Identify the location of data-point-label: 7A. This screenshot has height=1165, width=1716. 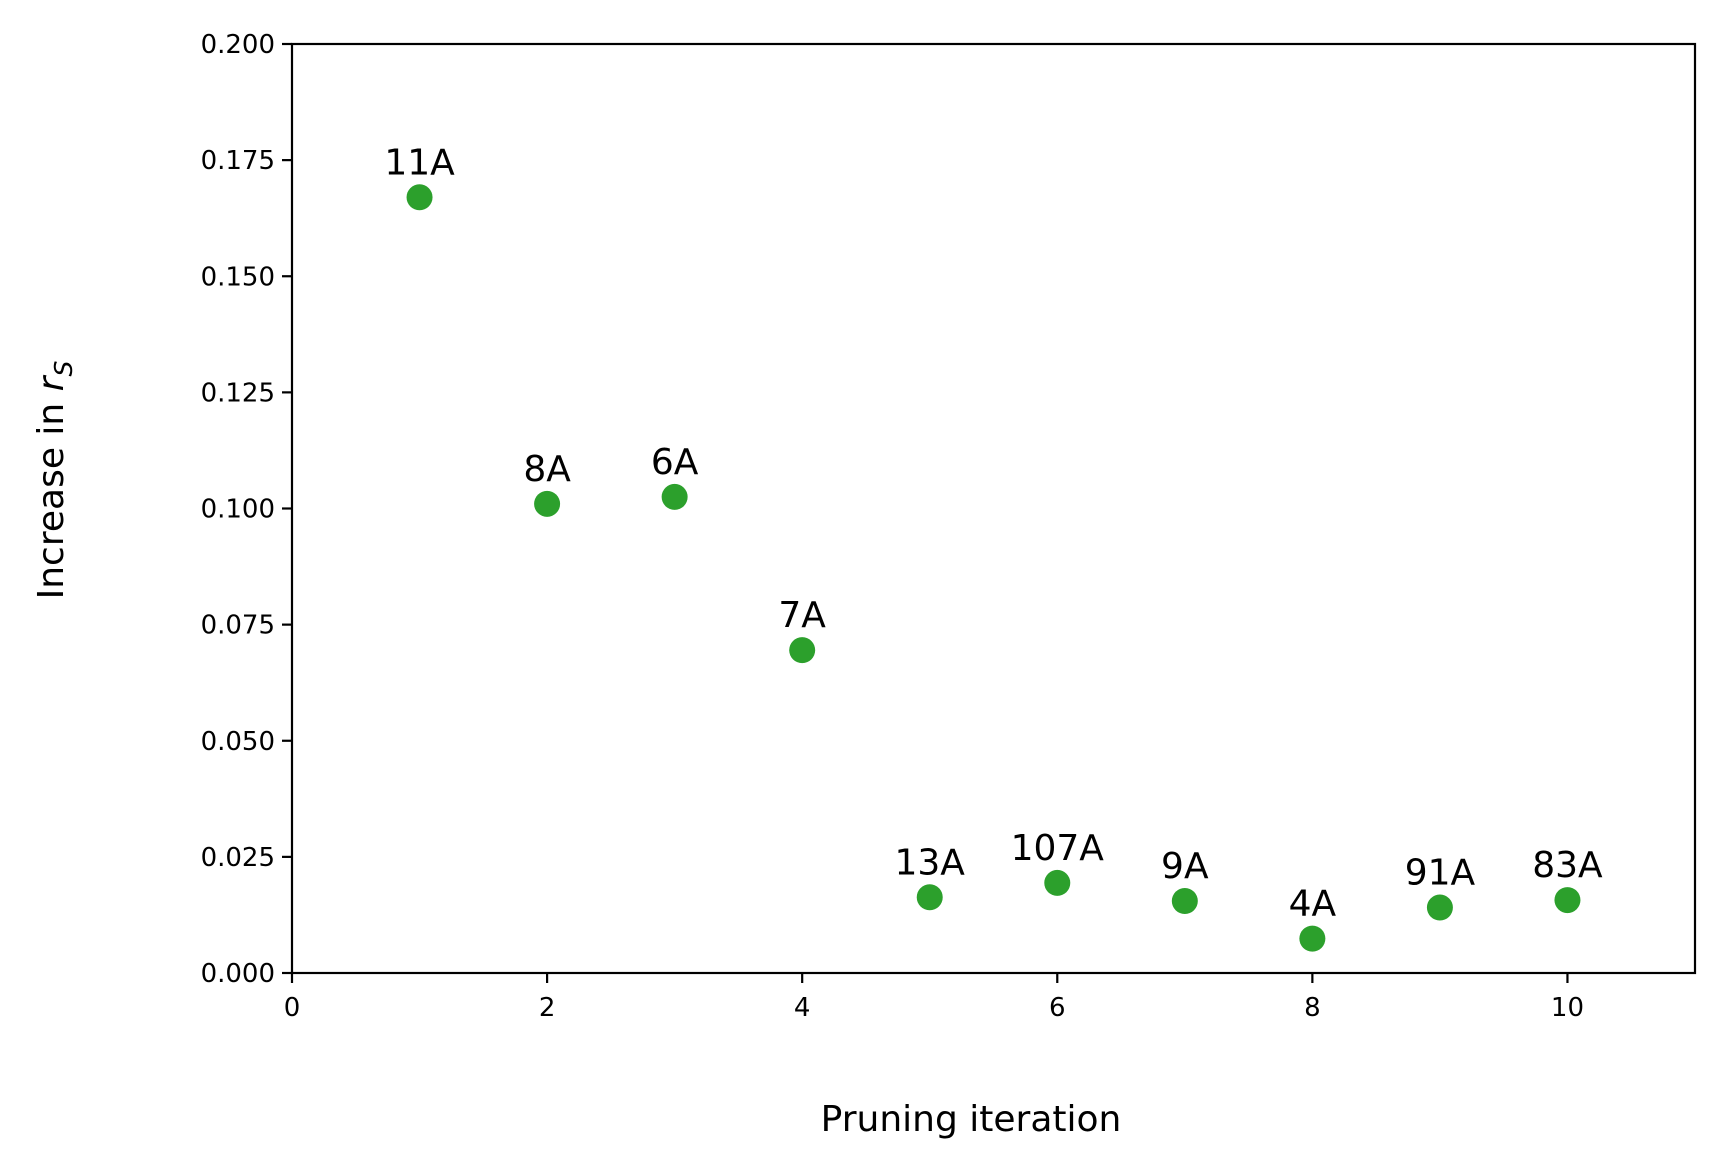
(802, 615).